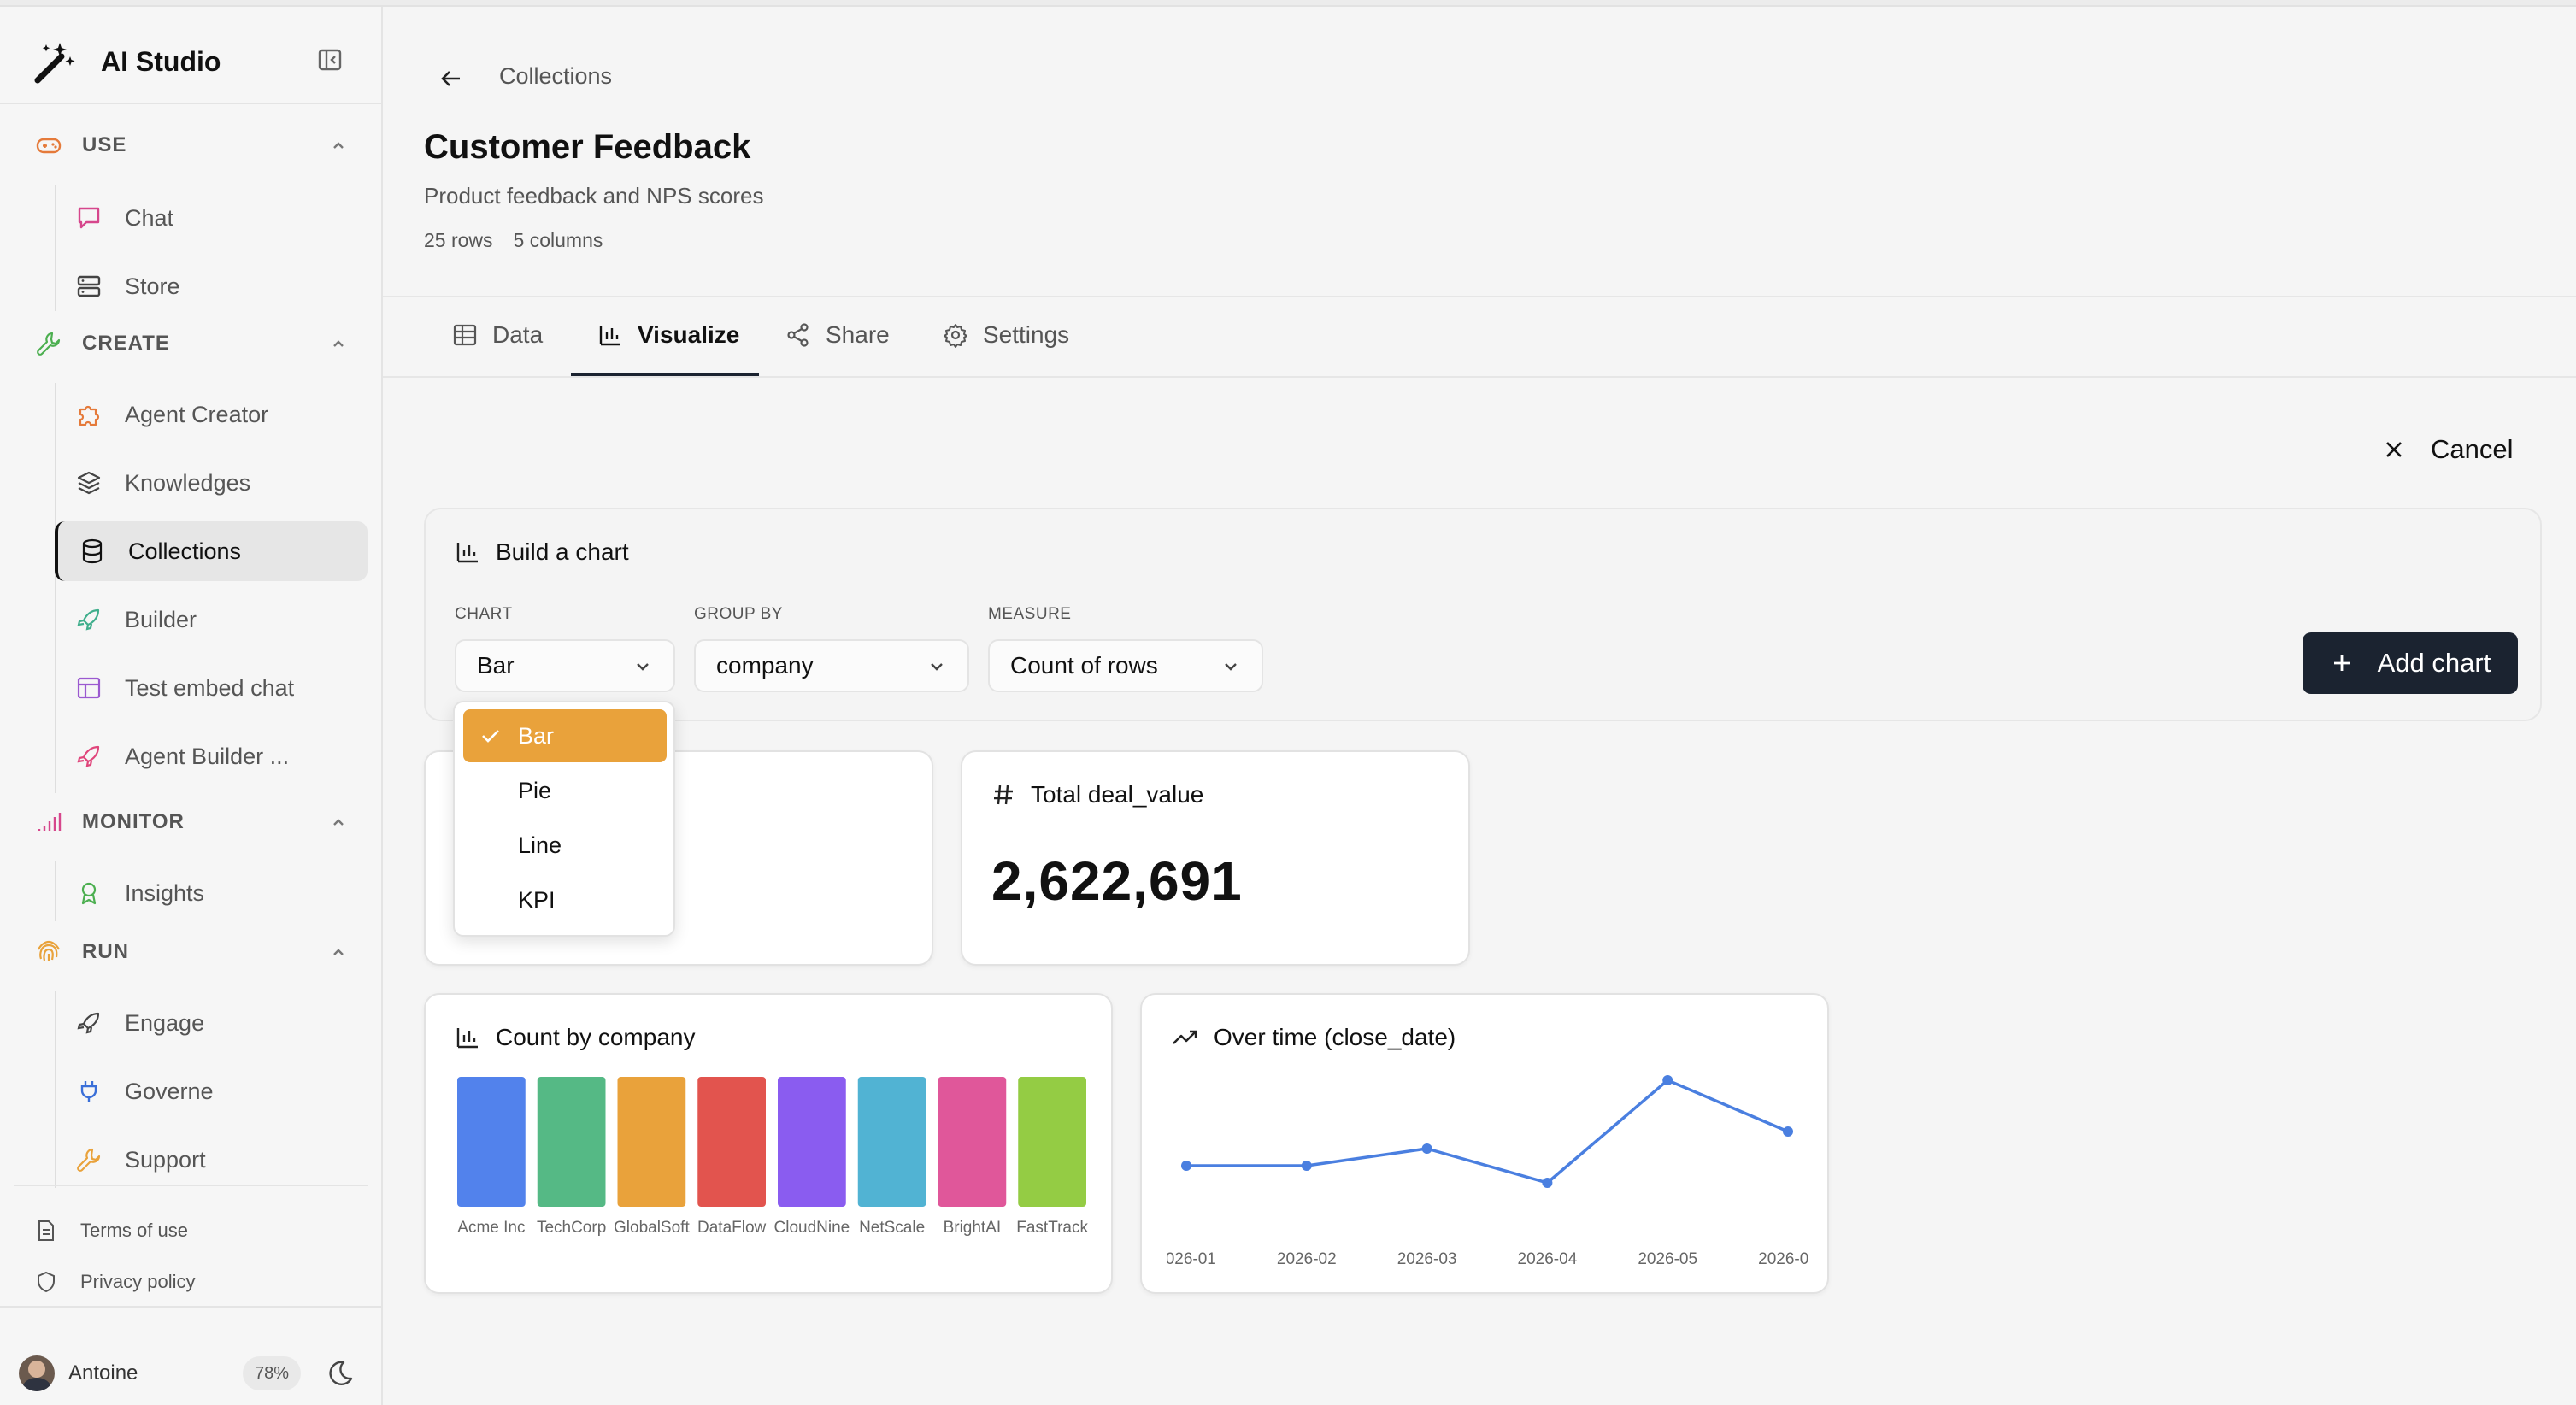  I want to click on arrow-left-icon, so click(450, 78).